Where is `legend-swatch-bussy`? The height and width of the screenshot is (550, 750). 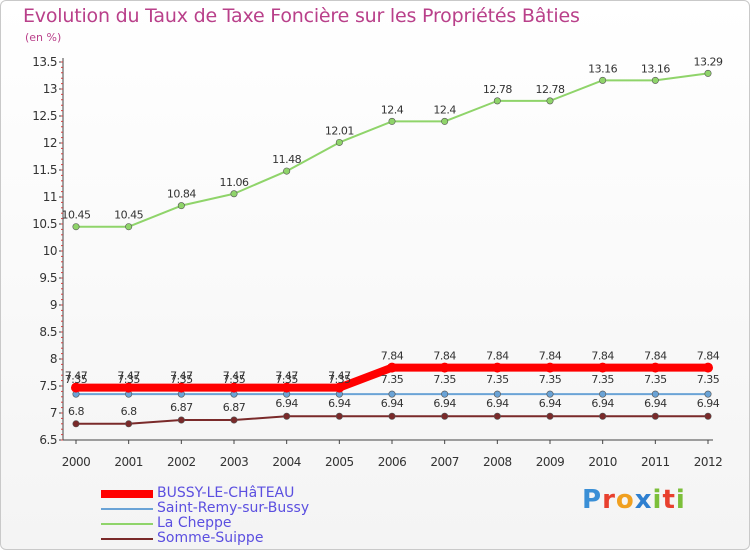
legend-swatch-bussy is located at coordinates (127, 494).